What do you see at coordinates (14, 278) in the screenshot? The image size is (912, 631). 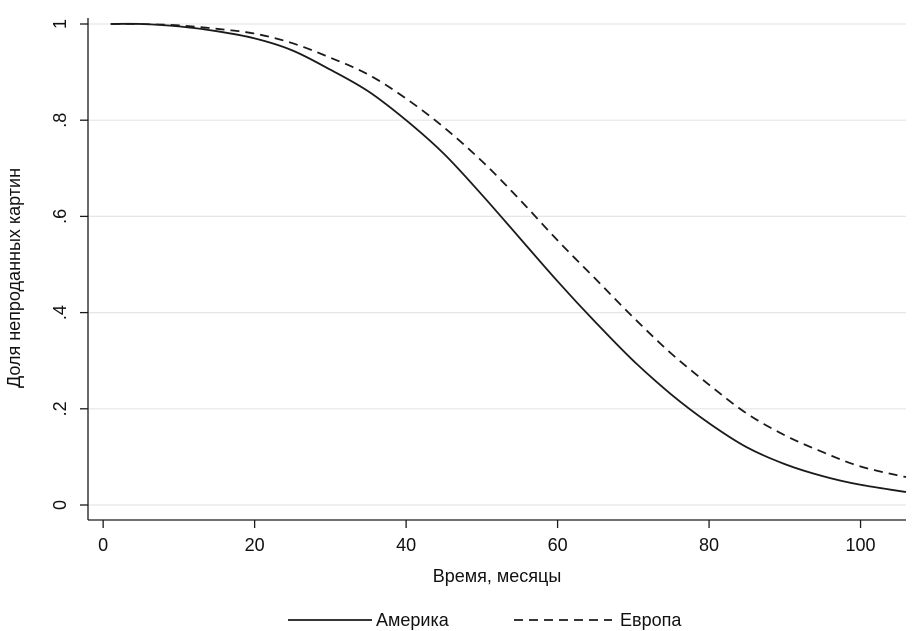 I see `y-axis-title: Доля непроданных картин` at bounding box center [14, 278].